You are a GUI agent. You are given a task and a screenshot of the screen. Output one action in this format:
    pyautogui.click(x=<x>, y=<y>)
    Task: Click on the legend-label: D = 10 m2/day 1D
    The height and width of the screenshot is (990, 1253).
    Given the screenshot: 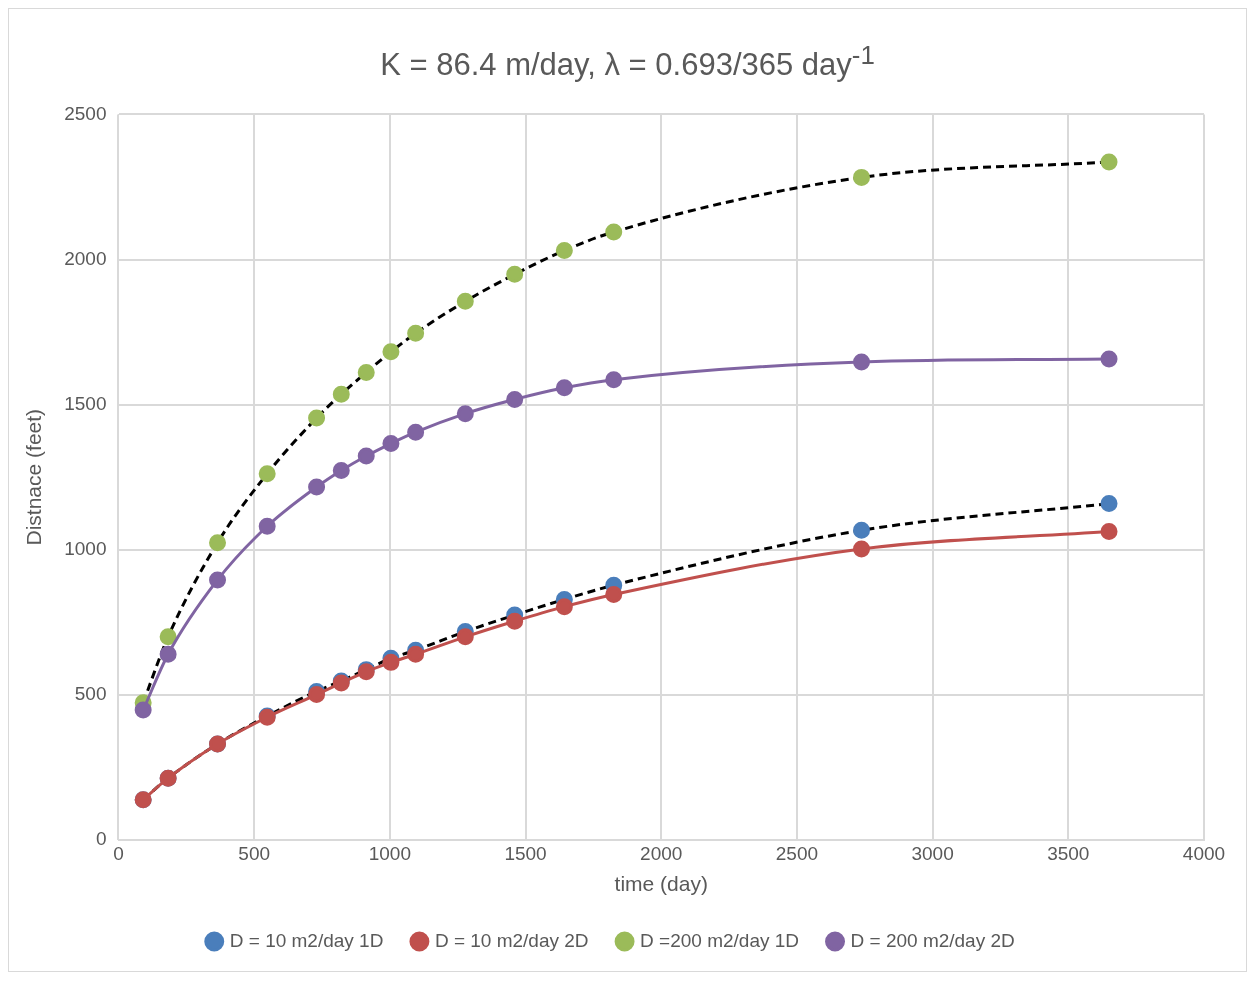 What is the action you would take?
    pyautogui.click(x=306, y=940)
    